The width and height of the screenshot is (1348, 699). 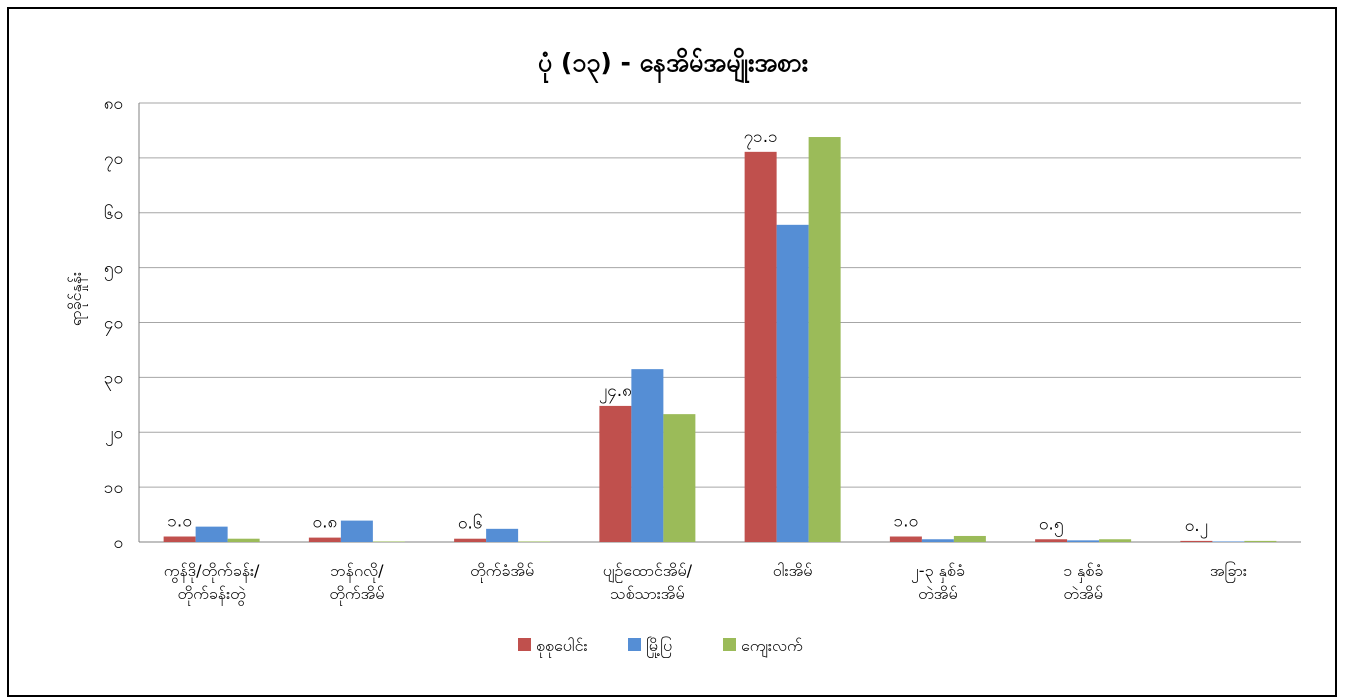 What do you see at coordinates (113, 379) in the screenshot?
I see `y-tick-label: ၃၀` at bounding box center [113, 379].